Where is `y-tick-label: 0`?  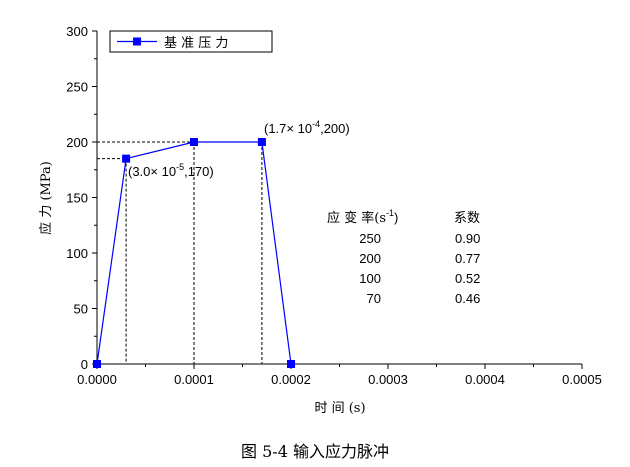 y-tick-label: 0 is located at coordinates (84, 364).